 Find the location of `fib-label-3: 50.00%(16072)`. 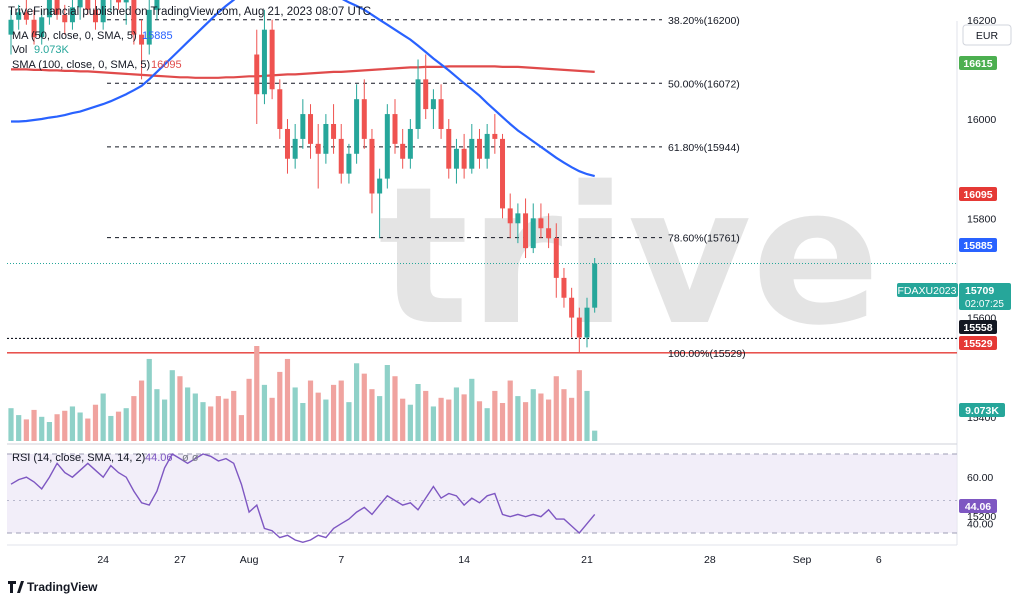

fib-label-3: 50.00%(16072) is located at coordinates (704, 84).